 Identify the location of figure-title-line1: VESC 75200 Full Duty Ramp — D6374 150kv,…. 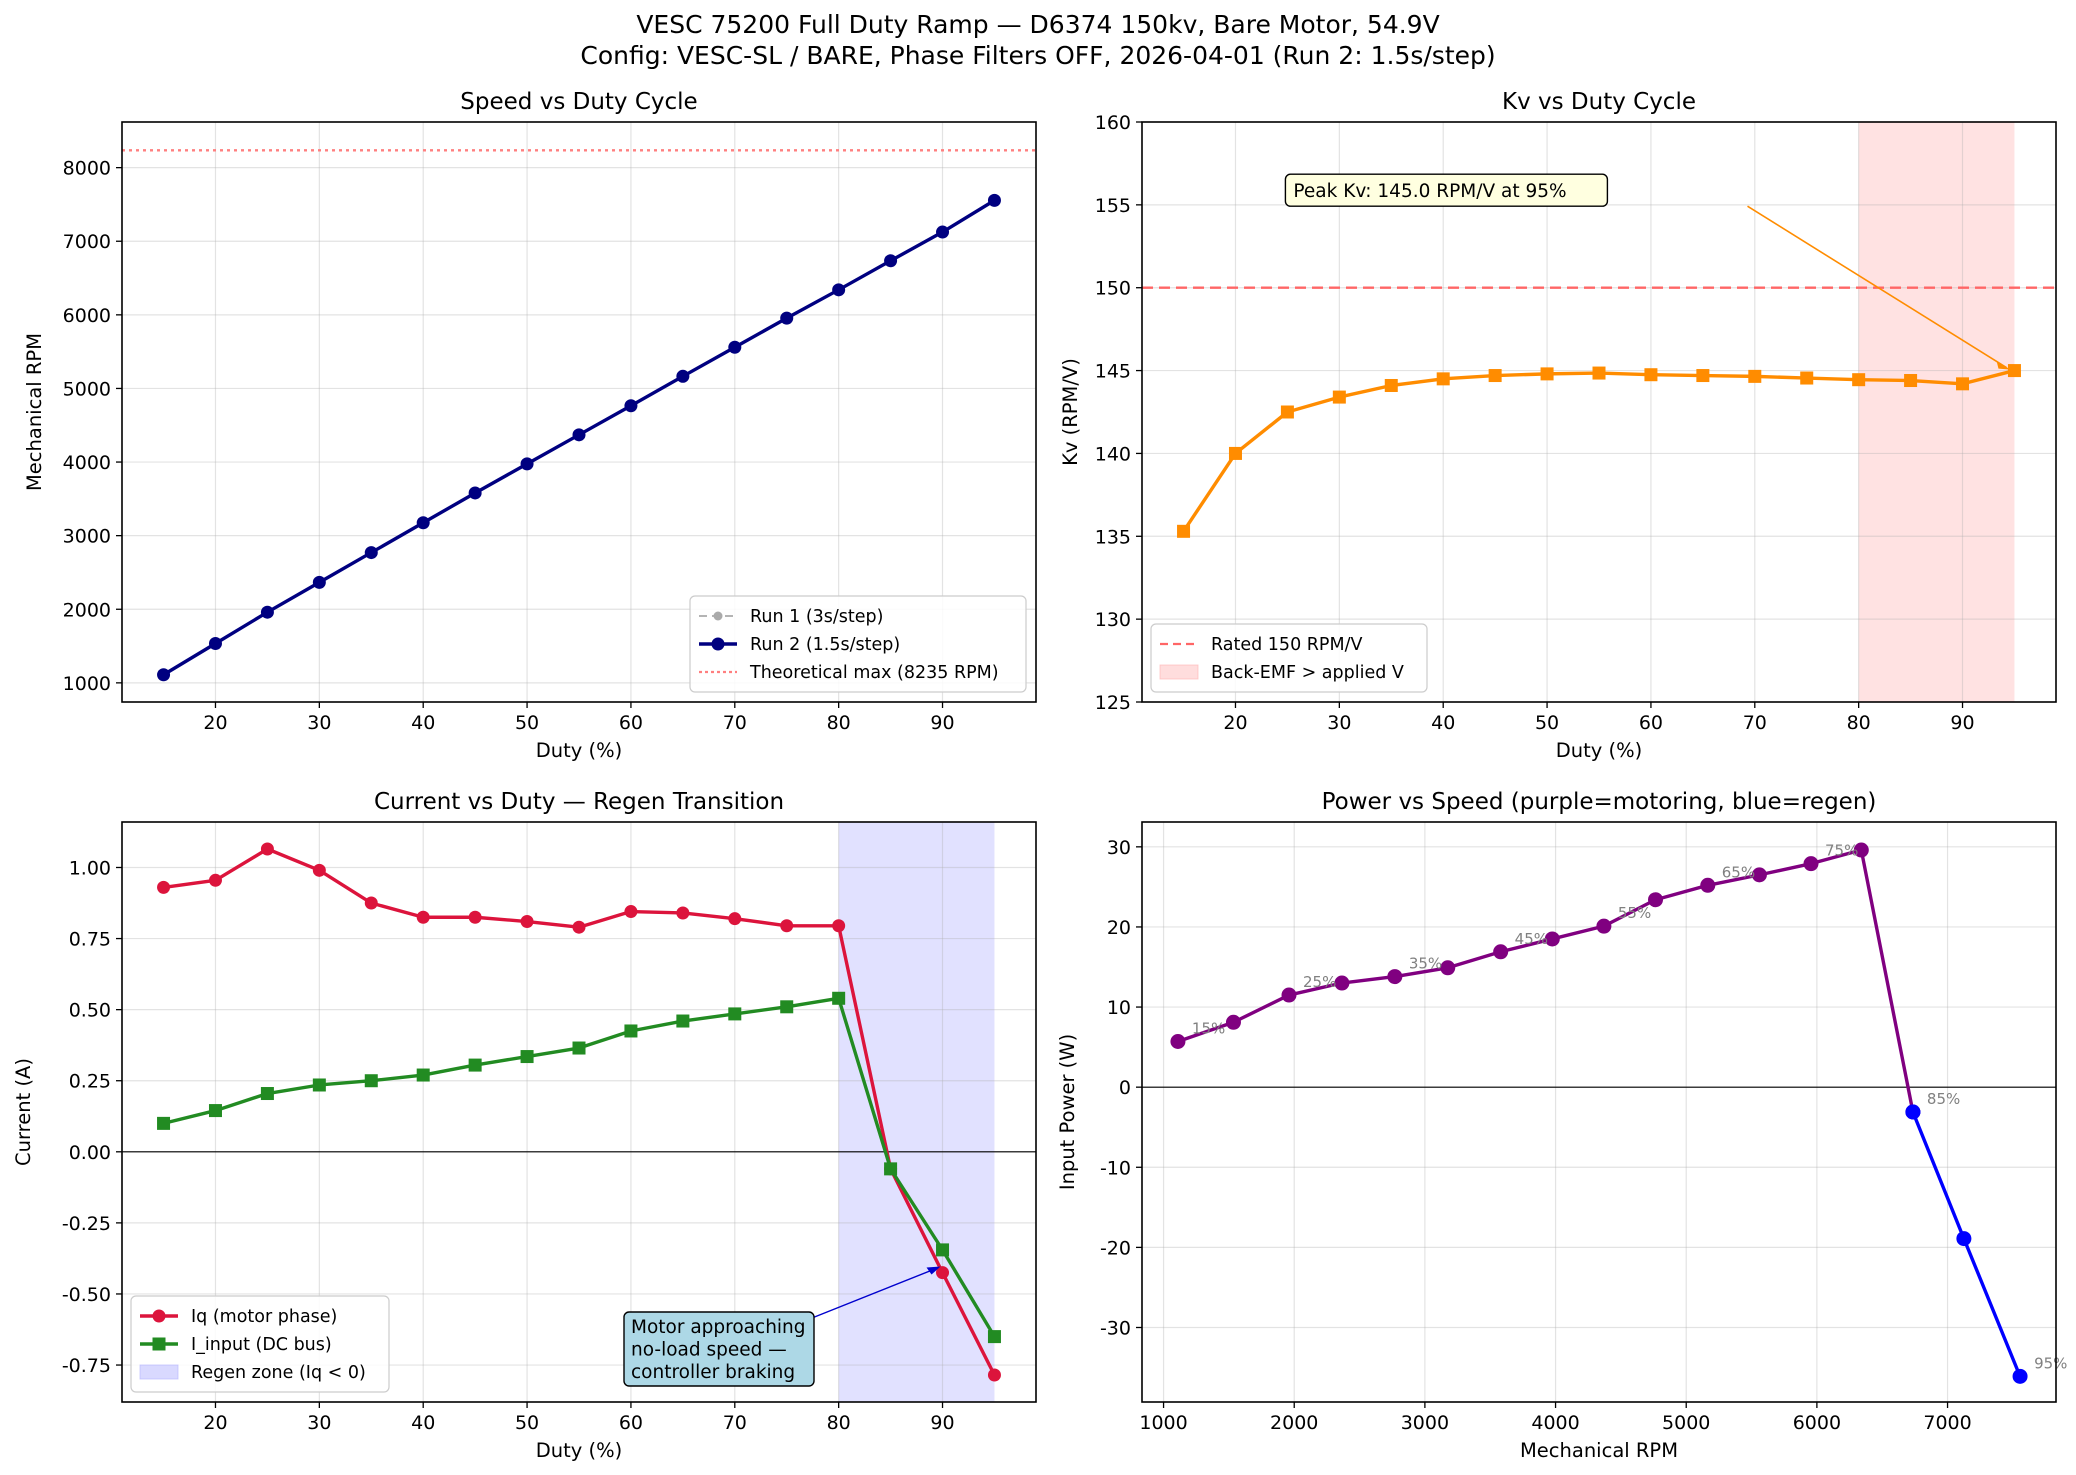
(1037, 24).